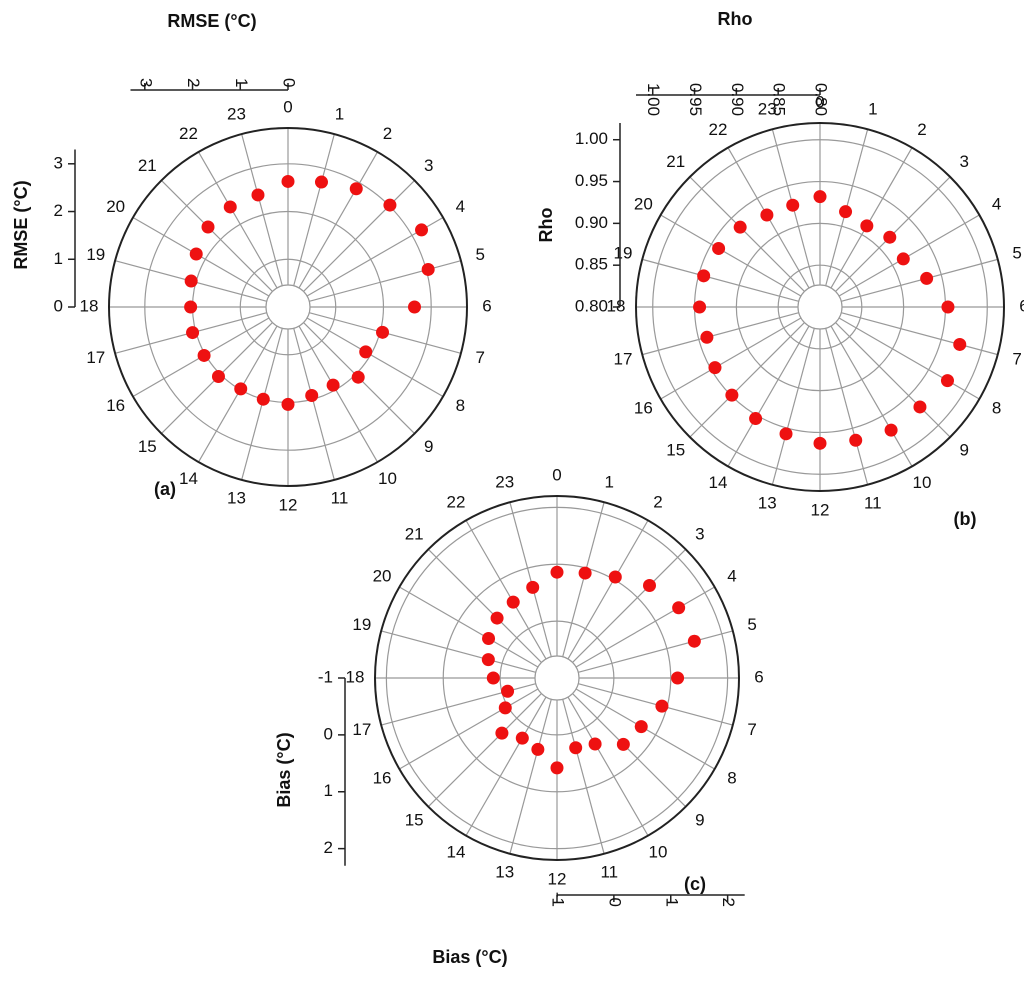 Image resolution: width=1024 pixels, height=984 pixels. I want to click on y-tick-label: -1, so click(325, 676).